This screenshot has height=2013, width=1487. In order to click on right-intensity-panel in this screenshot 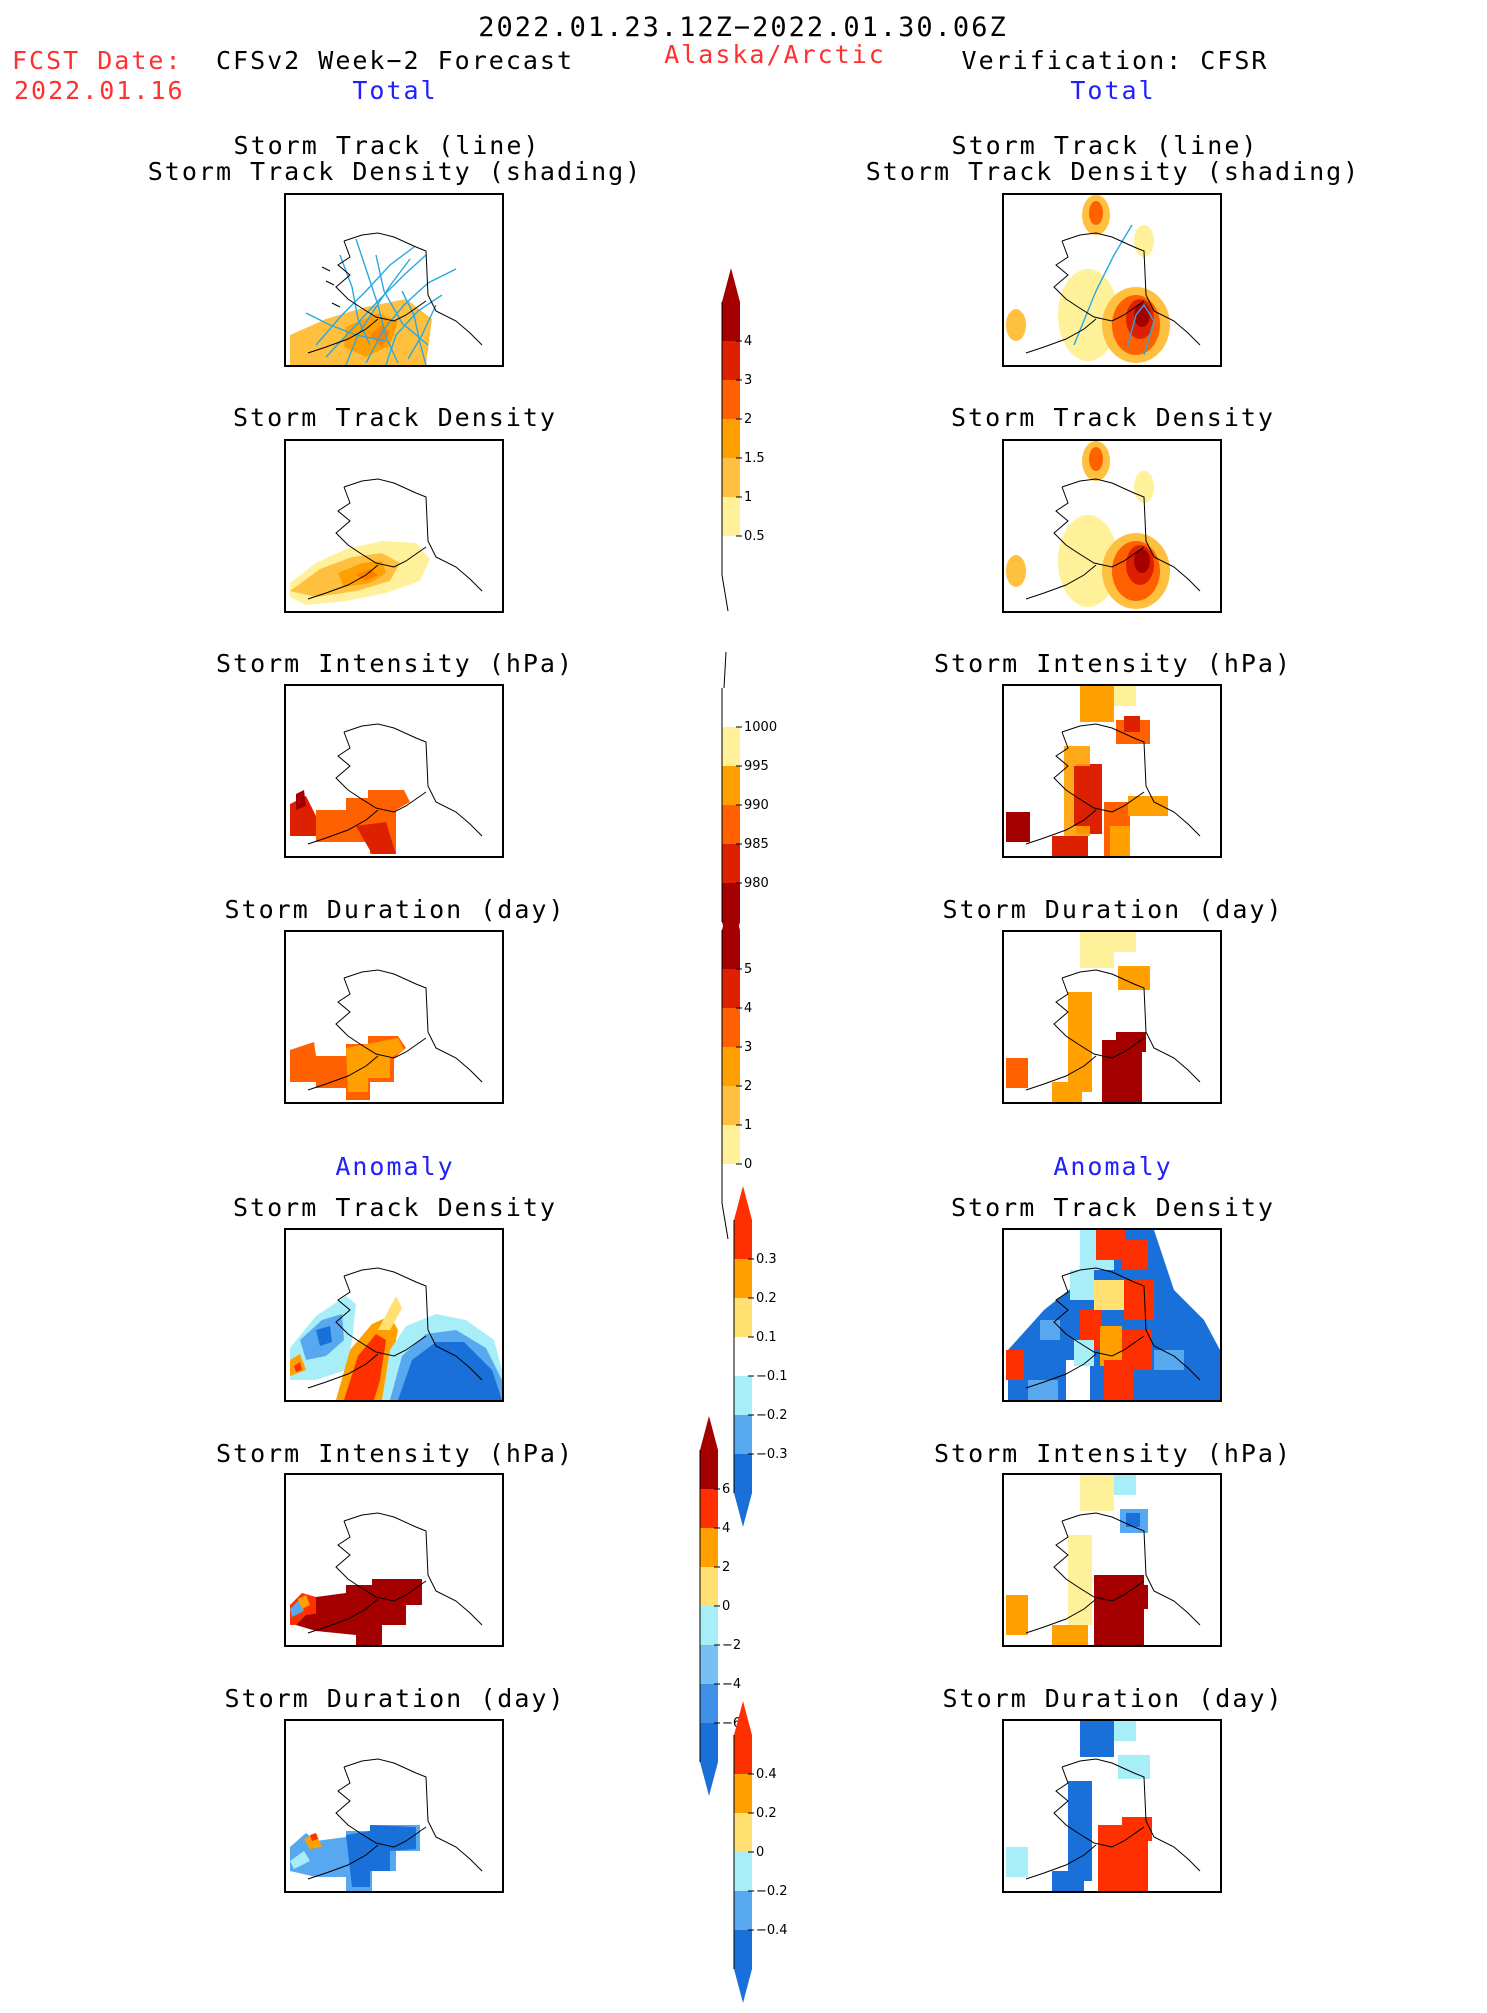, I will do `click(1112, 771)`.